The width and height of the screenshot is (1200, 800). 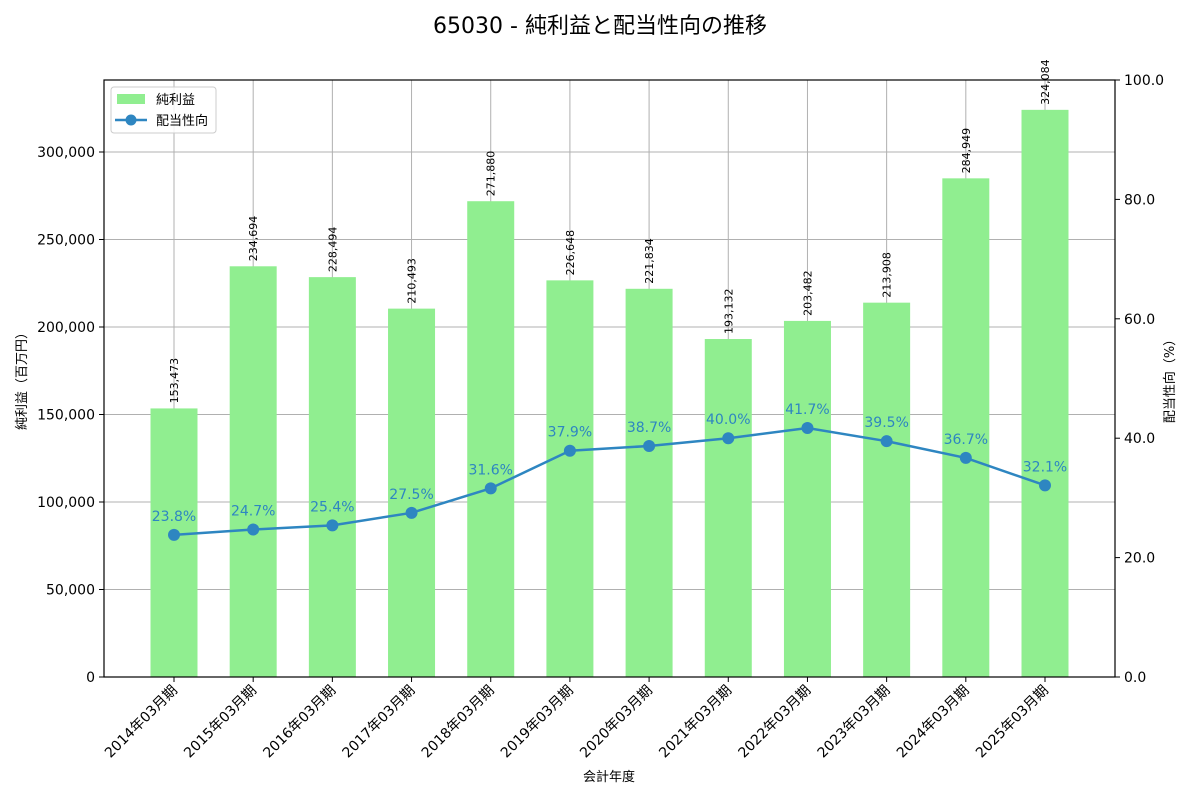 What do you see at coordinates (253, 512) in the screenshot?
I see `payout-ratio-label: 24.7%` at bounding box center [253, 512].